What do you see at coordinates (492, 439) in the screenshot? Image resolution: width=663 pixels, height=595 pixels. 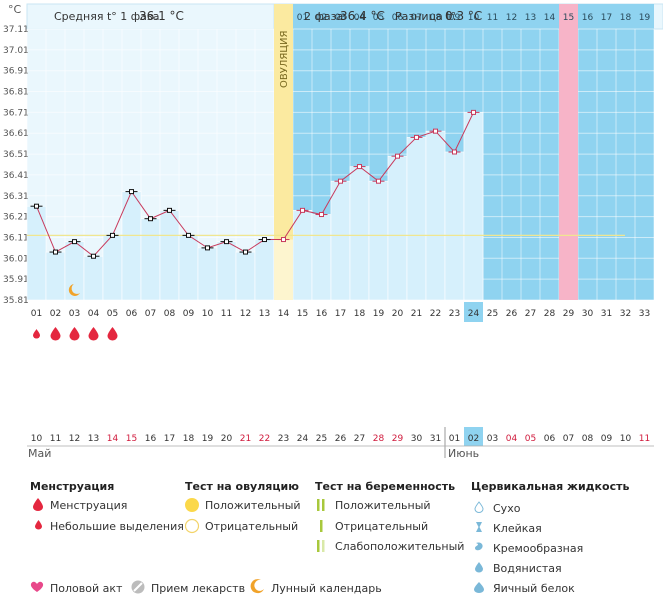 I see `calendar-date: 03` at bounding box center [492, 439].